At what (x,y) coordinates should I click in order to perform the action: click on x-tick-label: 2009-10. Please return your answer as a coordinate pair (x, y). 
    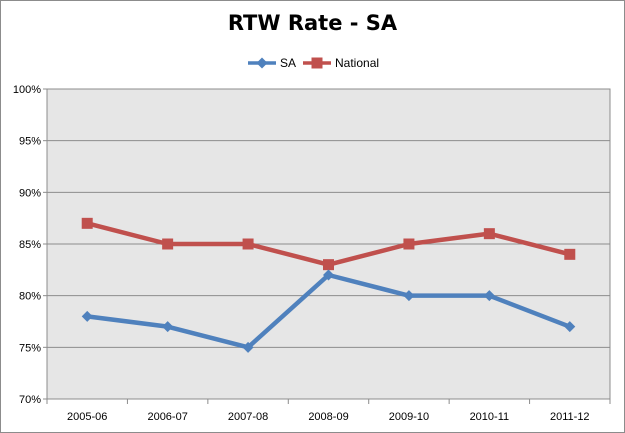
    Looking at the image, I should click on (409, 417).